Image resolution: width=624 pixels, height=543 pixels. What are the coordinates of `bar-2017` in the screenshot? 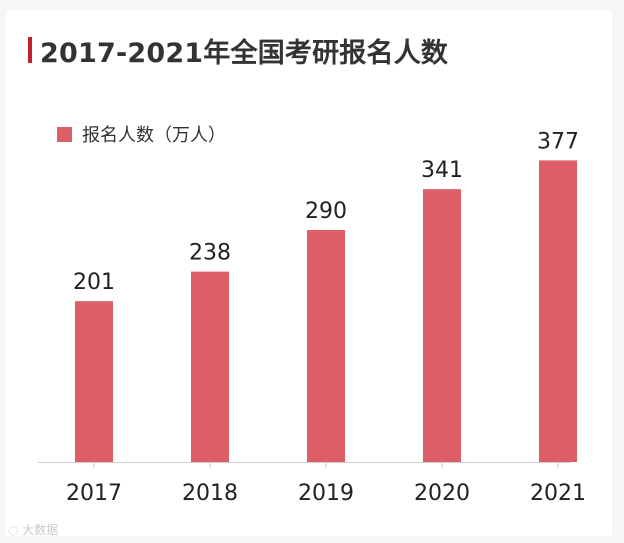 It's located at (94, 381).